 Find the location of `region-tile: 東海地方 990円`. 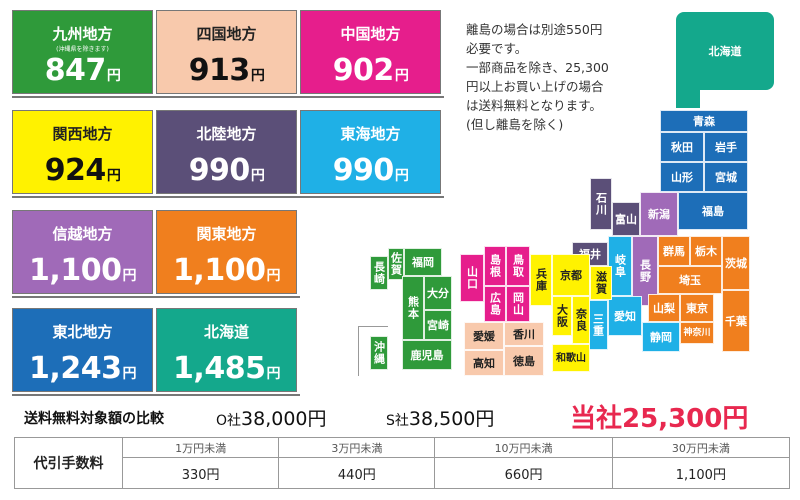

region-tile: 東海地方 990円 is located at coordinates (370, 152).